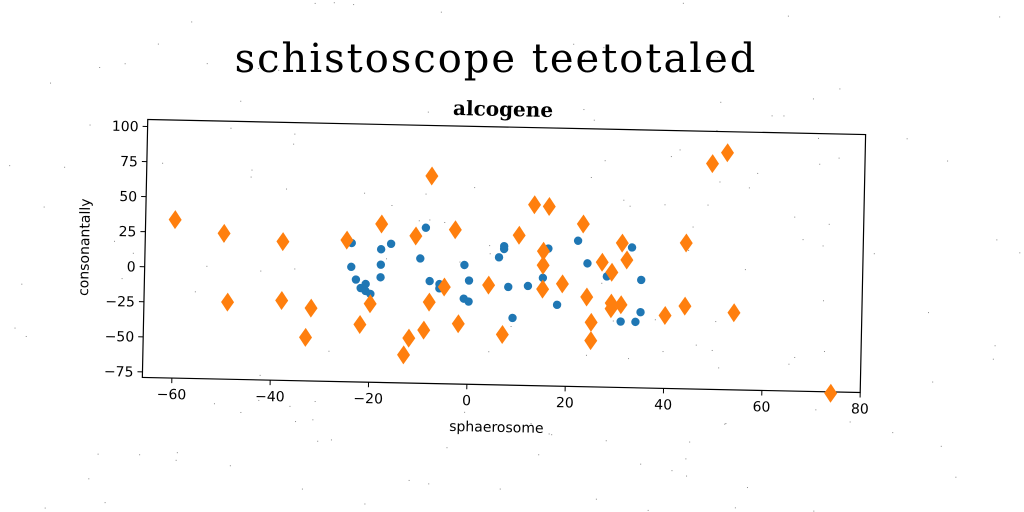 The image size is (1024, 512). What do you see at coordinates (513, 398) in the screenshot?
I see `x-axis: −60 −40 −20 0 20 40 60 80` at bounding box center [513, 398].